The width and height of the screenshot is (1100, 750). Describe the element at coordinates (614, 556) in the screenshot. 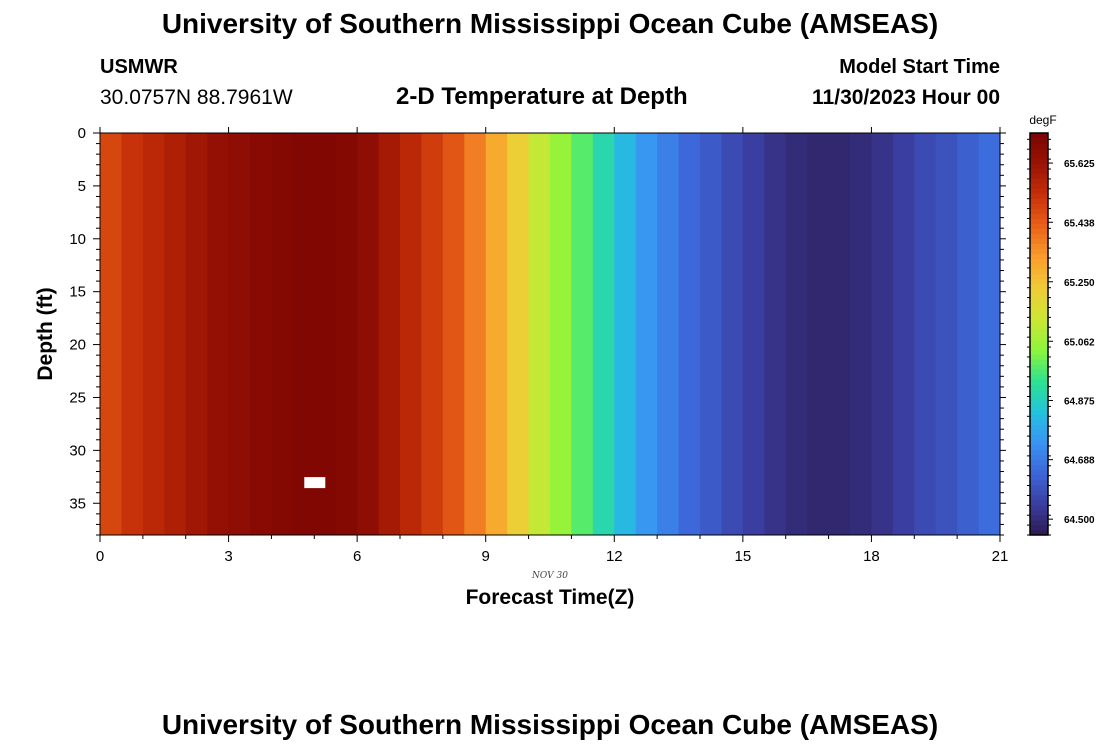

I see `x-tick-label: 12` at that location.